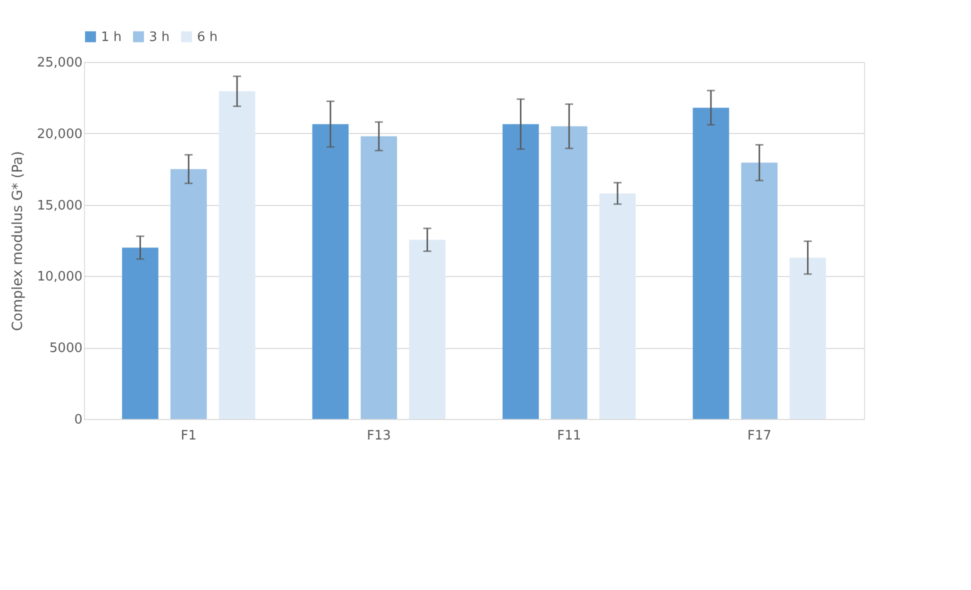 This screenshot has width=971, height=590. I want to click on y-tick-label: 20,000, so click(59, 134).